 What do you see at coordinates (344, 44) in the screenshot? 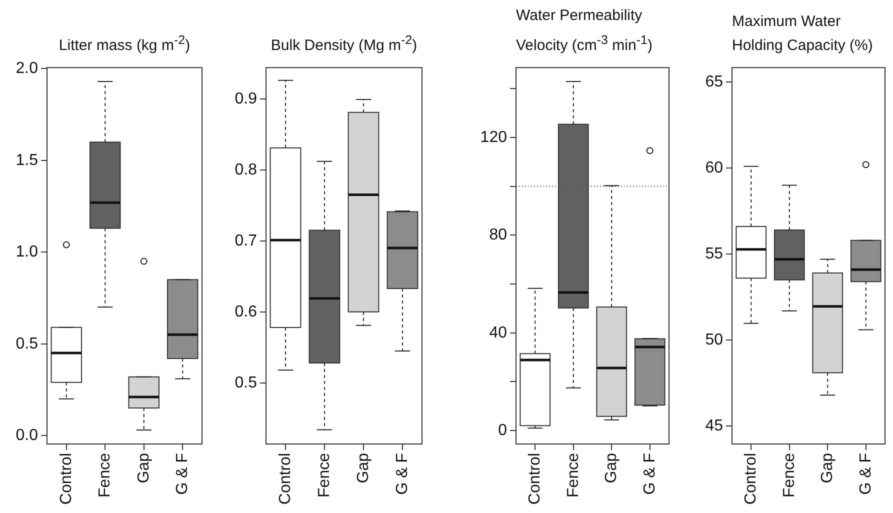
I see `chart-title: Bulk Density (Mg m$^{-2}$)` at bounding box center [344, 44].